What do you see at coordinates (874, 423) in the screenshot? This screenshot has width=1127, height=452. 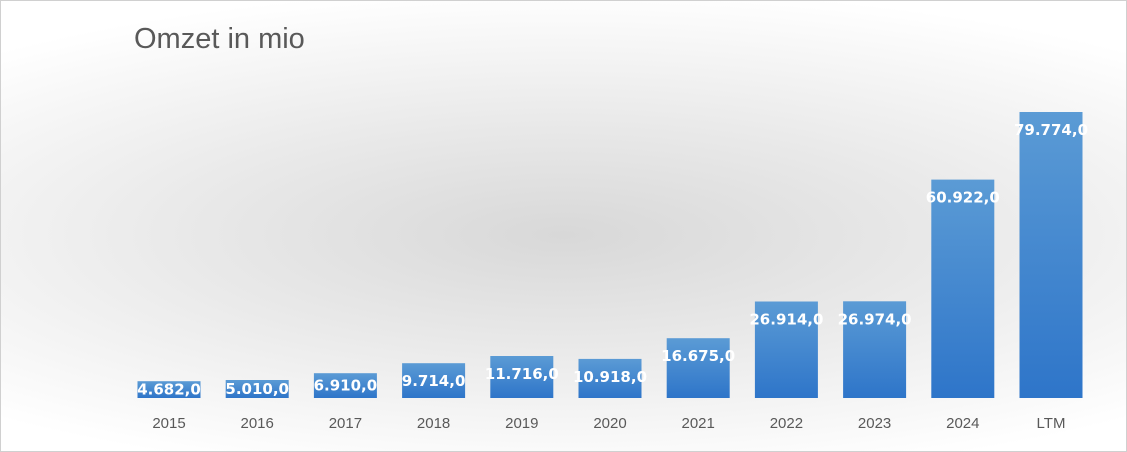 I see `x-tick-2023: 2023` at bounding box center [874, 423].